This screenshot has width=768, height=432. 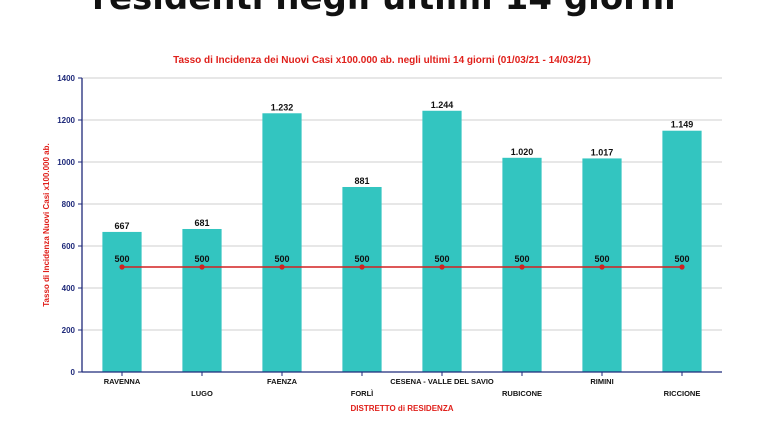 What do you see at coordinates (66, 120) in the screenshot?
I see `y-tick-label: 1200` at bounding box center [66, 120].